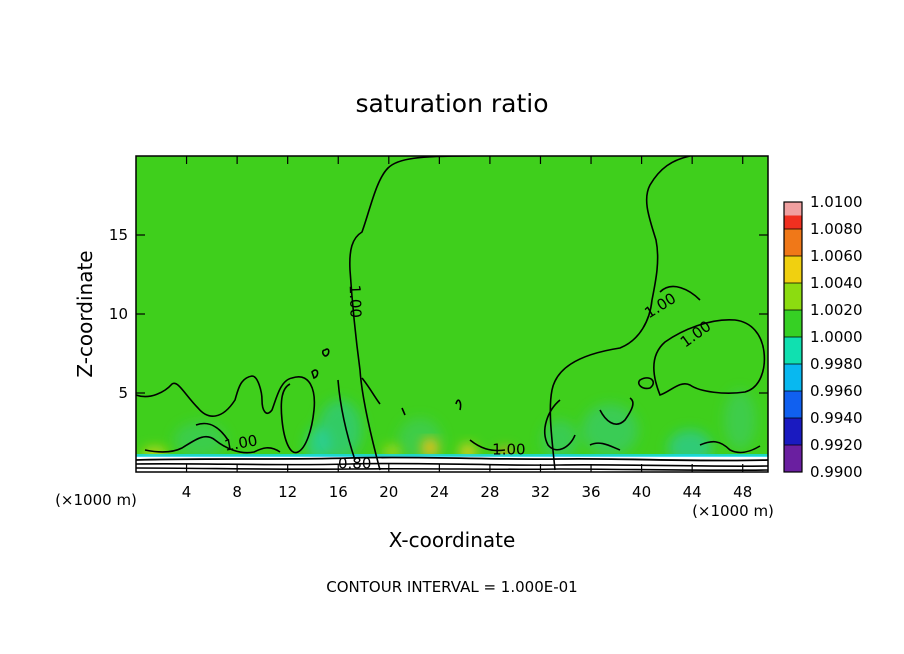 The image size is (904, 654). What do you see at coordinates (836, 256) in the screenshot?
I see `colorbar-label: 1.0060` at bounding box center [836, 256].